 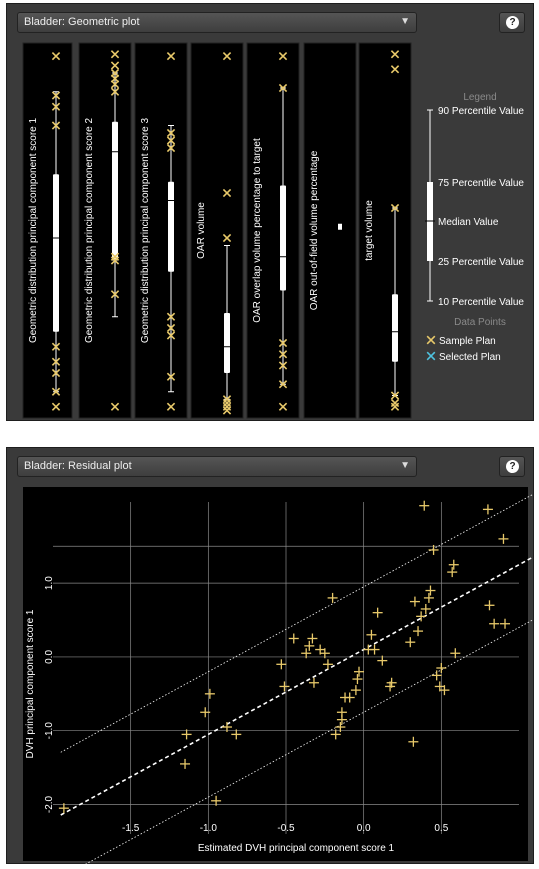 I want to click on legend-label-p75: 75 Percentile Value, so click(x=481, y=183).